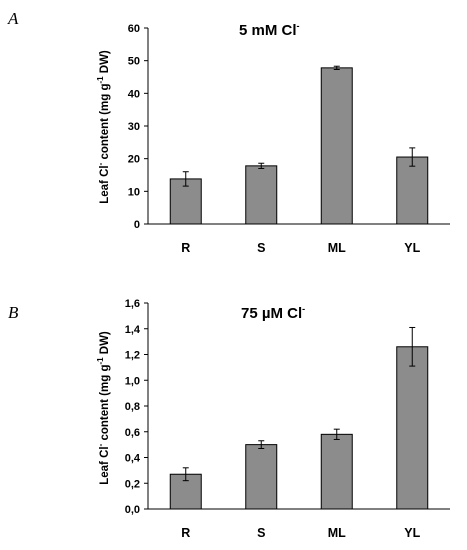 The height and width of the screenshot is (550, 467). I want to click on y-tick-label: 0,8, so click(132, 407).